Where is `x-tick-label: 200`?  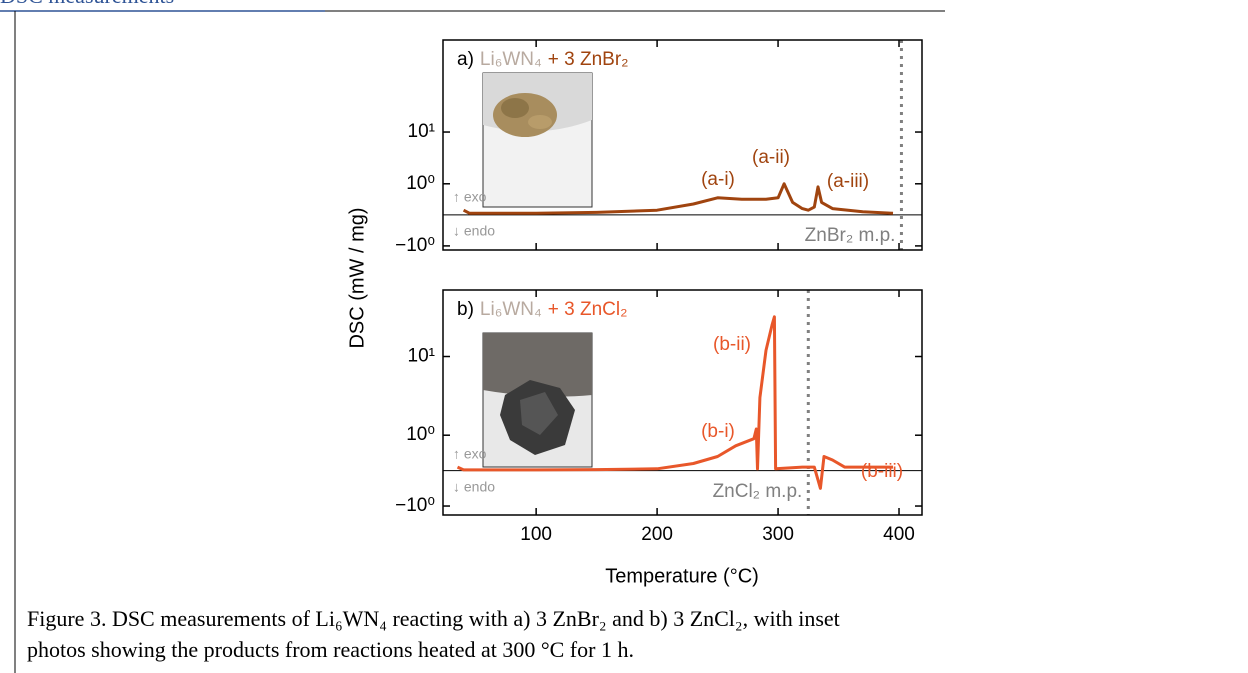
x-tick-label: 200 is located at coordinates (657, 534).